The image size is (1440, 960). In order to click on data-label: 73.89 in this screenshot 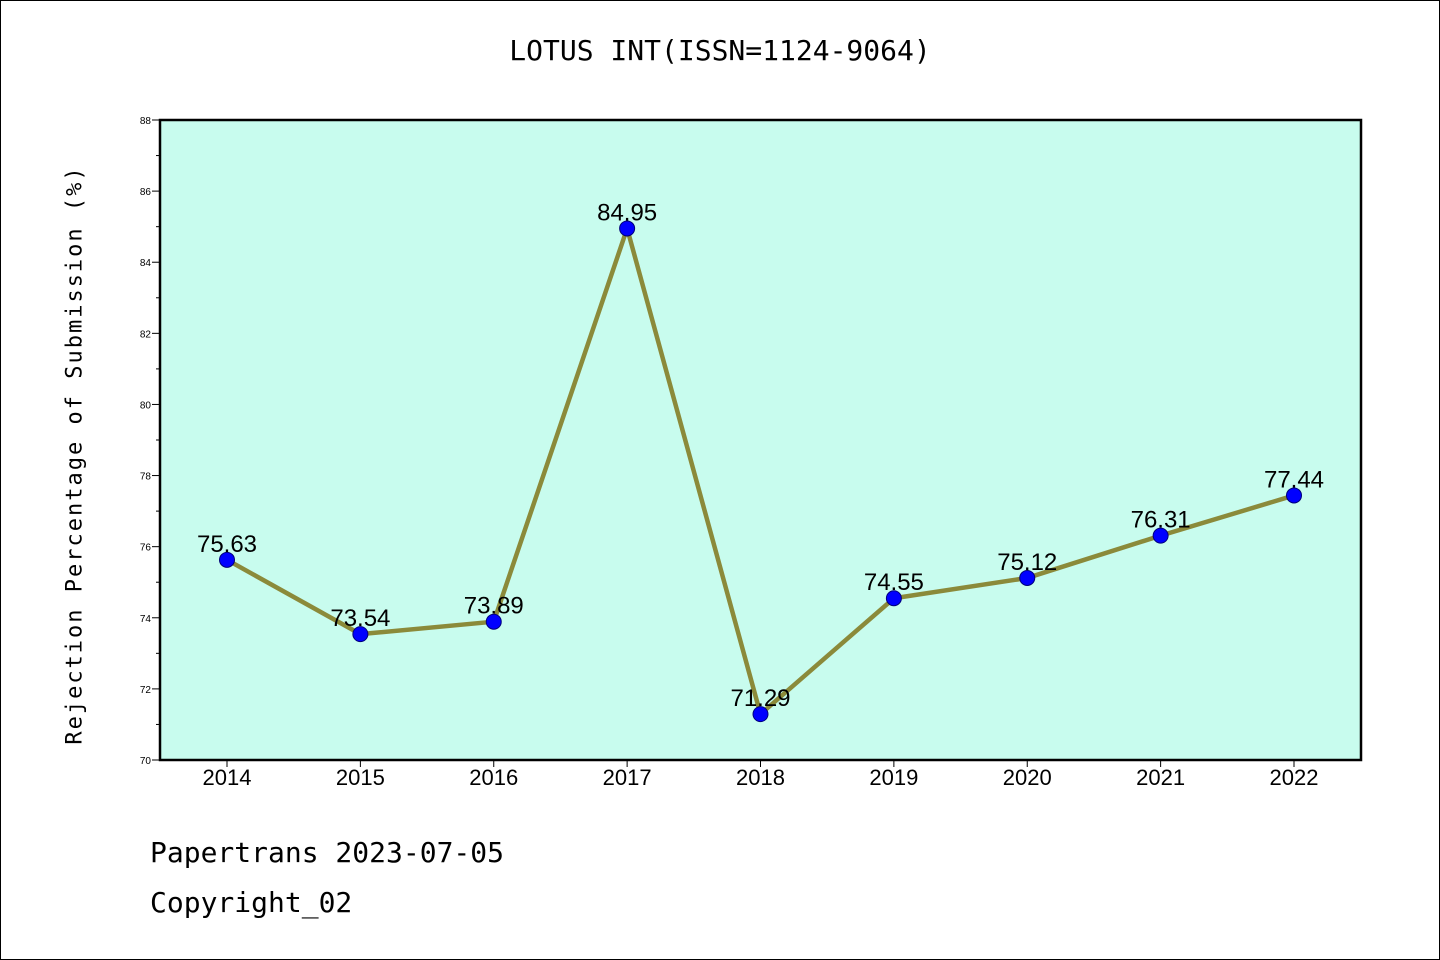, I will do `click(494, 606)`.